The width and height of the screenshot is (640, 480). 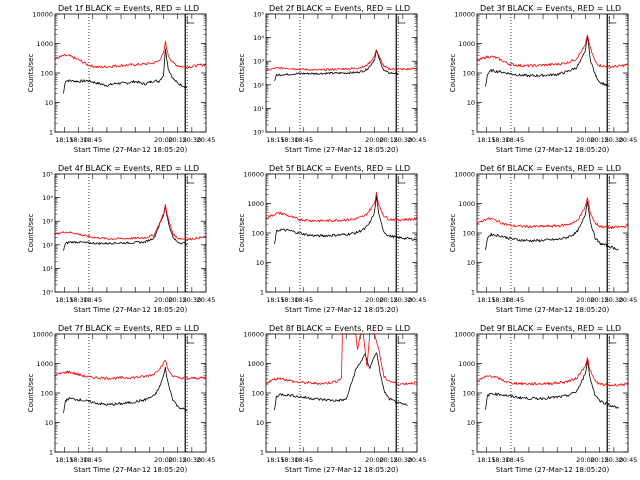 What do you see at coordinates (258, 38) in the screenshot?
I see `y-tick-label: 10⁴` at bounding box center [258, 38].